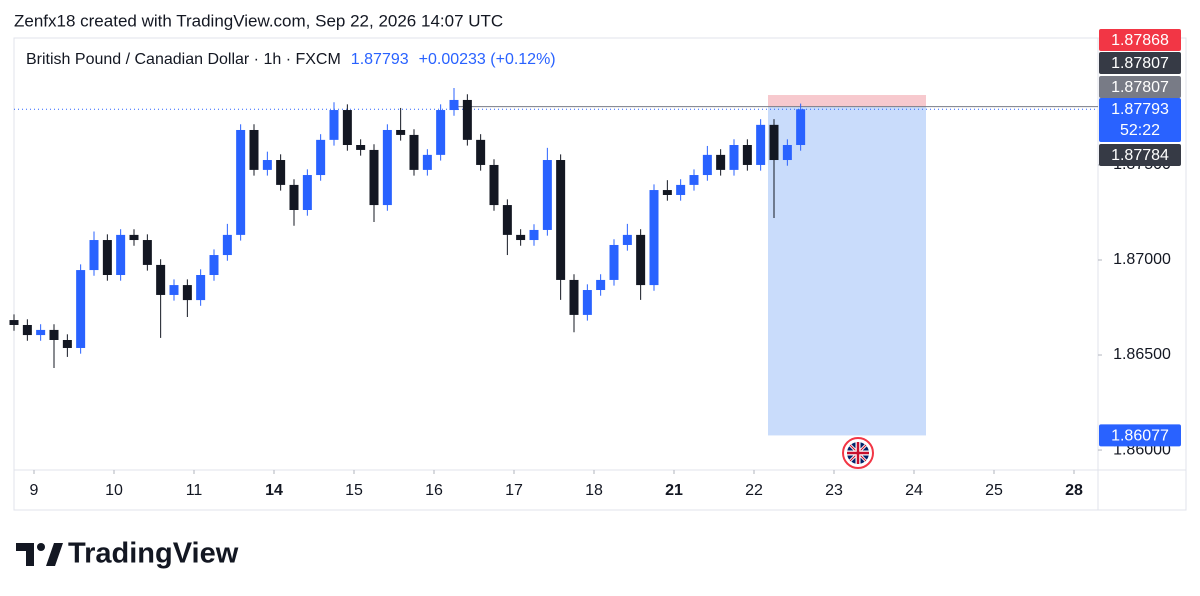 The width and height of the screenshot is (1200, 596). Describe the element at coordinates (274, 490) in the screenshot. I see `x-tick-label: 14` at that location.